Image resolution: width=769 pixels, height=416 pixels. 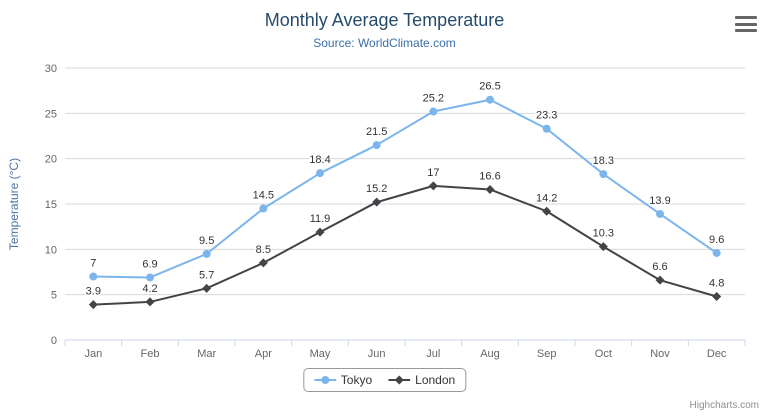 I want to click on y-axis-label: 30, so click(x=51, y=69).